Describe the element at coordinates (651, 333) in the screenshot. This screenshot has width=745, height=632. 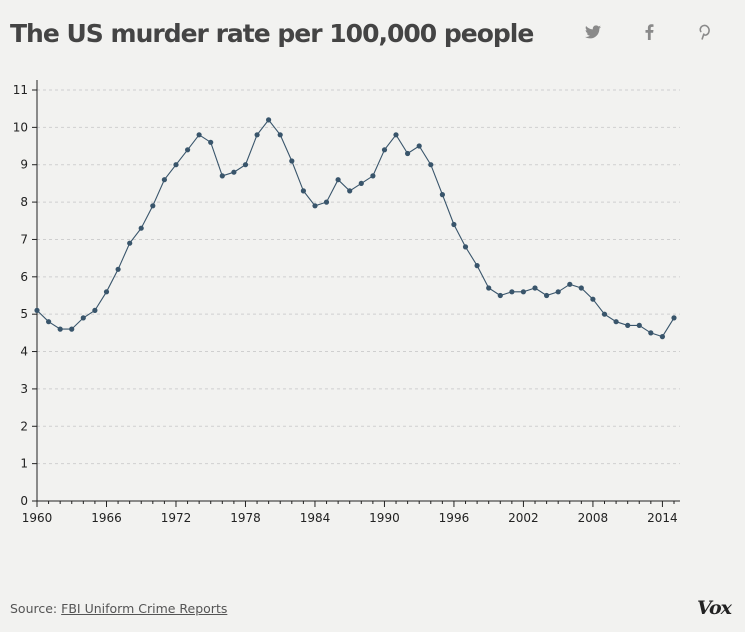
I see `data-point-2013` at that location.